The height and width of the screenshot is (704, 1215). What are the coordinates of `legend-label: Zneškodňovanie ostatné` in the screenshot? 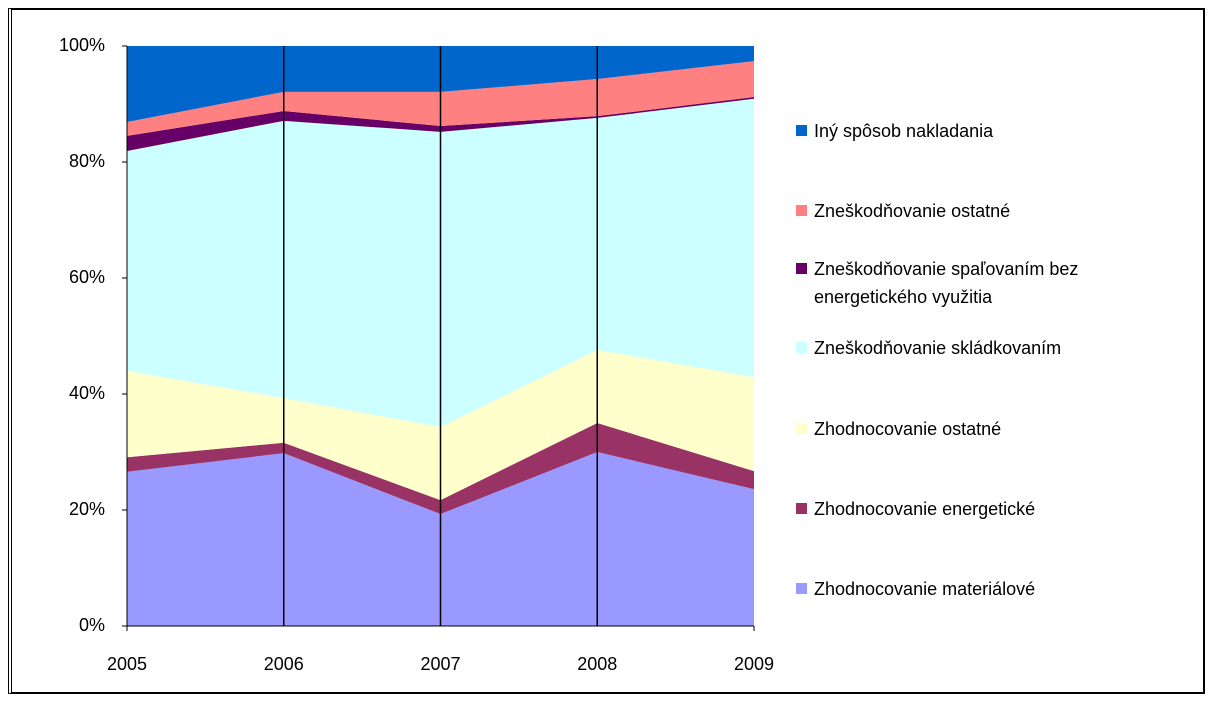 It's located at (912, 211).